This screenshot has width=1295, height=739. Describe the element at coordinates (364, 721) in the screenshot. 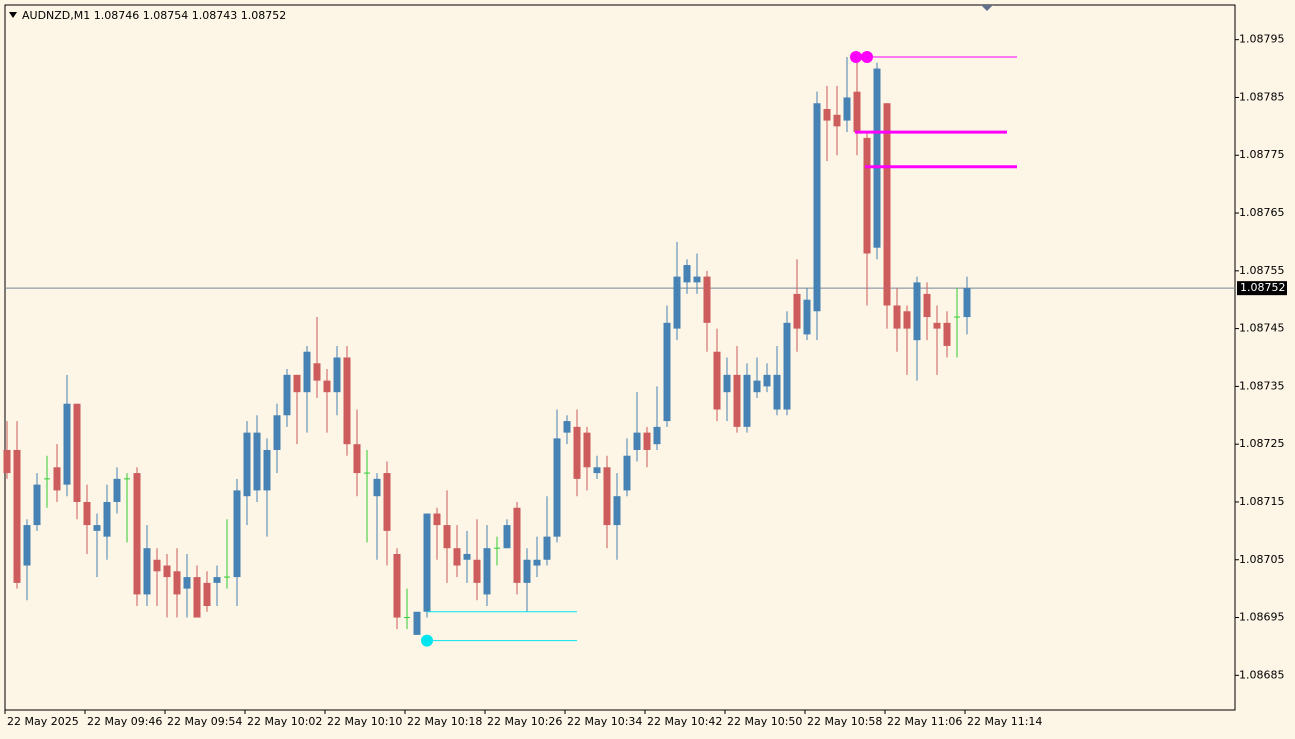

I see `x-tick-label: 22 May 10:10` at that location.